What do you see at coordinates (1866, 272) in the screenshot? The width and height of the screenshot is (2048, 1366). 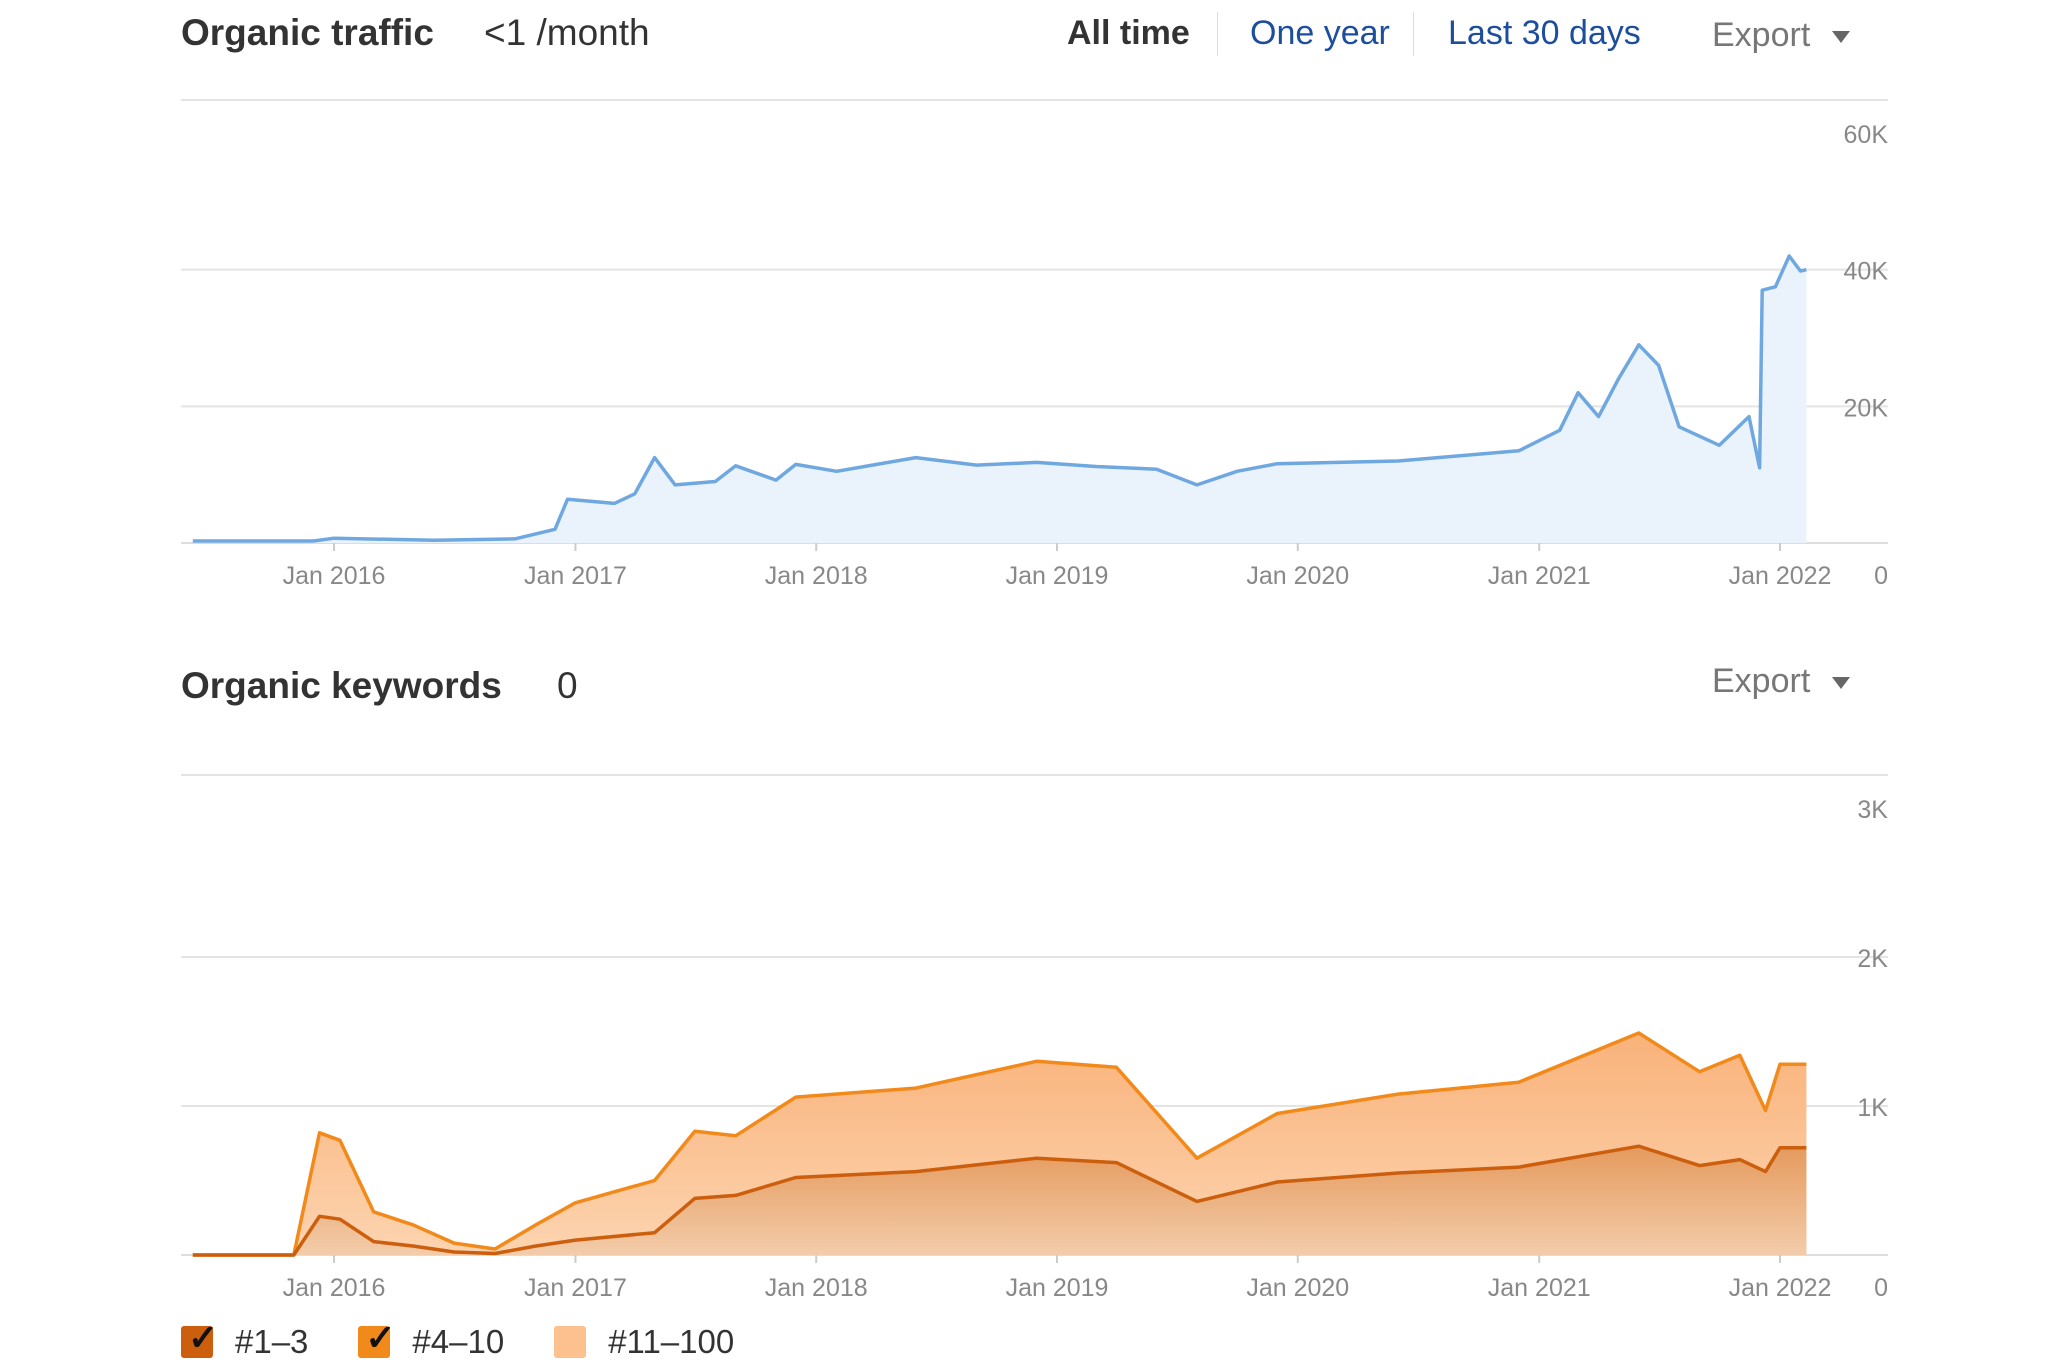 I see `y-tick-label: 40K` at bounding box center [1866, 272].